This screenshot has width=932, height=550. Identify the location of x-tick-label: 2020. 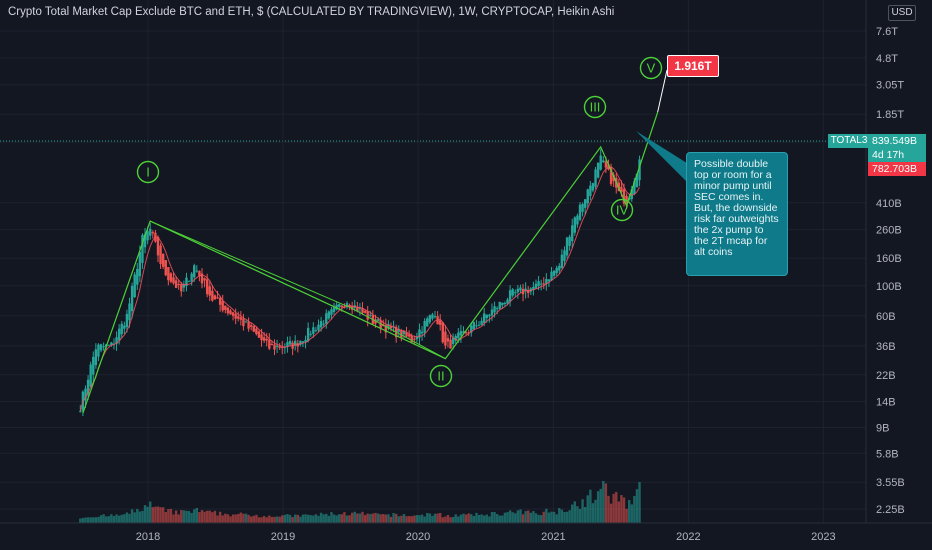
(418, 537).